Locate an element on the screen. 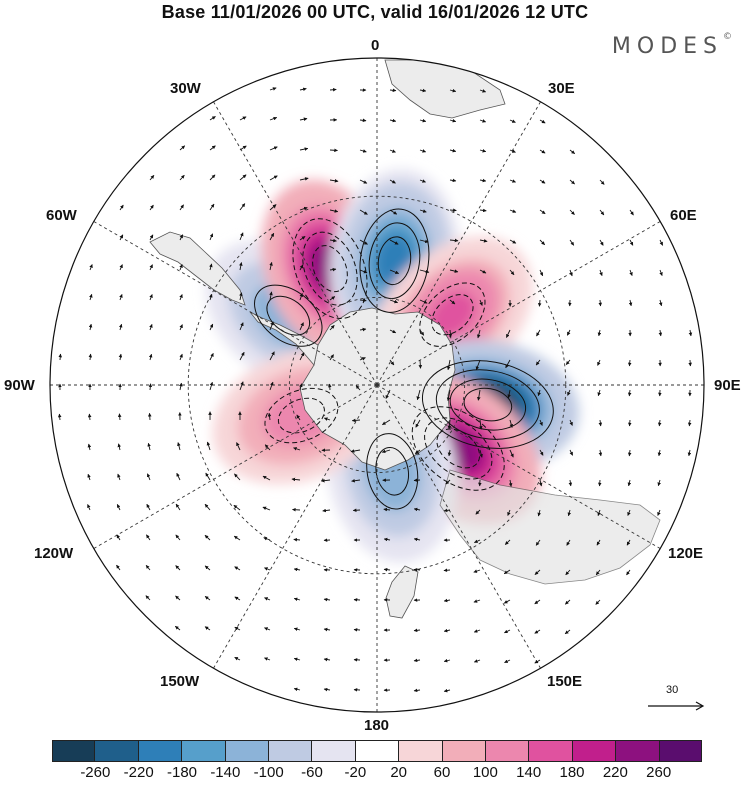 This screenshot has width=750, height=788. colorbar-tick-label: -60 is located at coordinates (312, 772).